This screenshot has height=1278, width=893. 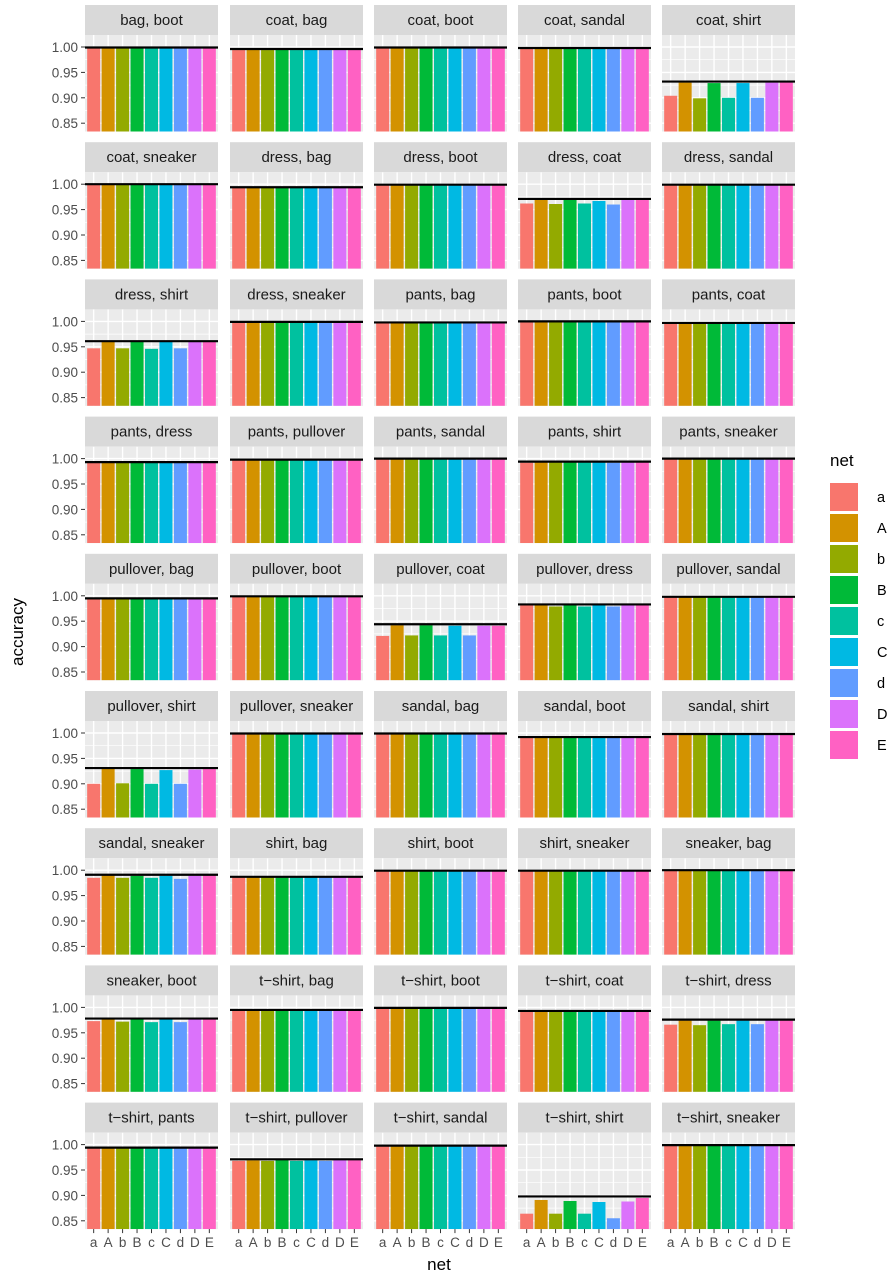 I want to click on facet-panel: pants, pullover, so click(x=296, y=480).